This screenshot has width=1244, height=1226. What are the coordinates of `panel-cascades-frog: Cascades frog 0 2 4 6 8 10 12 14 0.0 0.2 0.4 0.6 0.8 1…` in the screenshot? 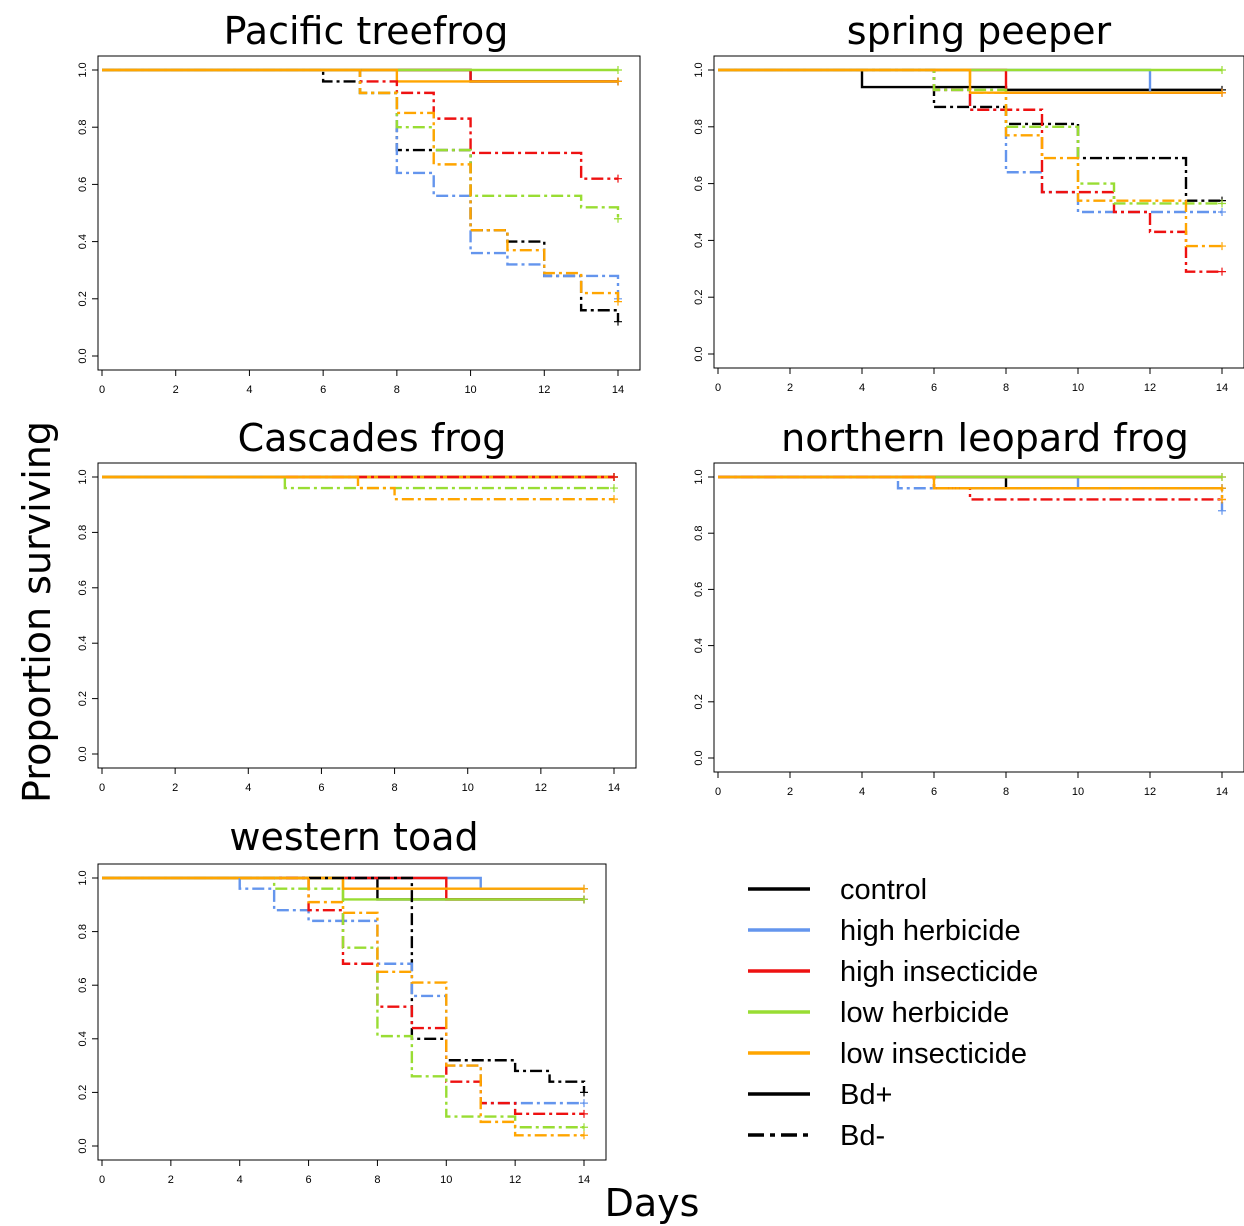 It's located at (357, 605).